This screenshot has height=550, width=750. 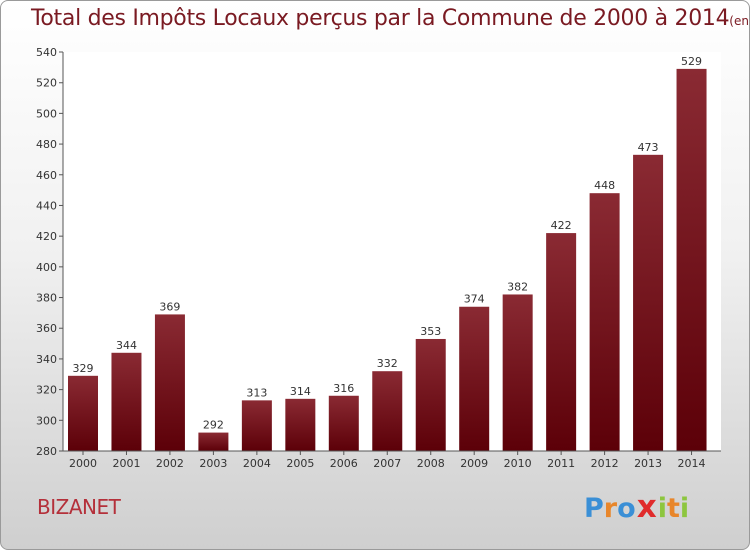 I want to click on y-tick-label: 520, so click(x=46, y=83).